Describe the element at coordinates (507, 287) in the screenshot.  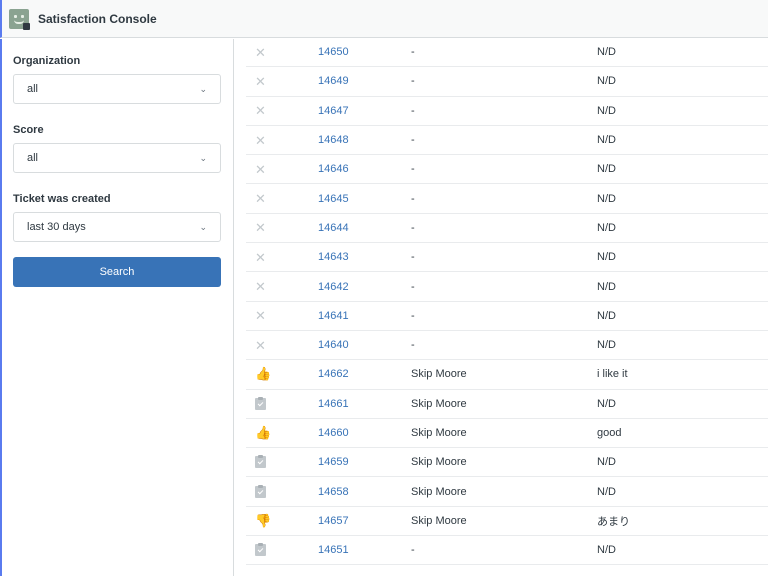
I see `table-row: ✕ 14642 - N/D` at that location.